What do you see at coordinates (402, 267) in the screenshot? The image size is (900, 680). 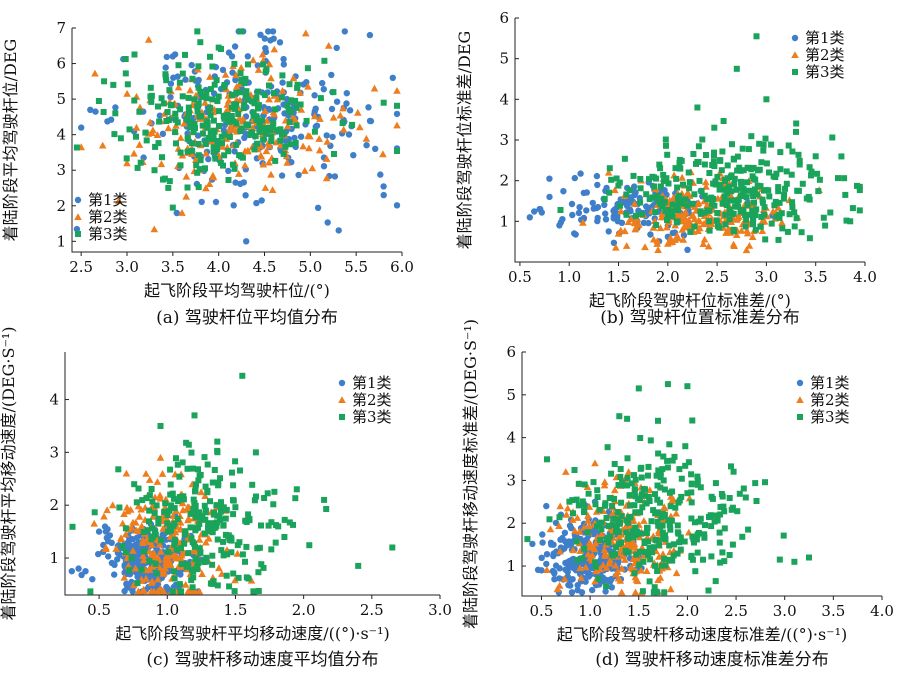 I see `x-tick-label: 6.0` at bounding box center [402, 267].